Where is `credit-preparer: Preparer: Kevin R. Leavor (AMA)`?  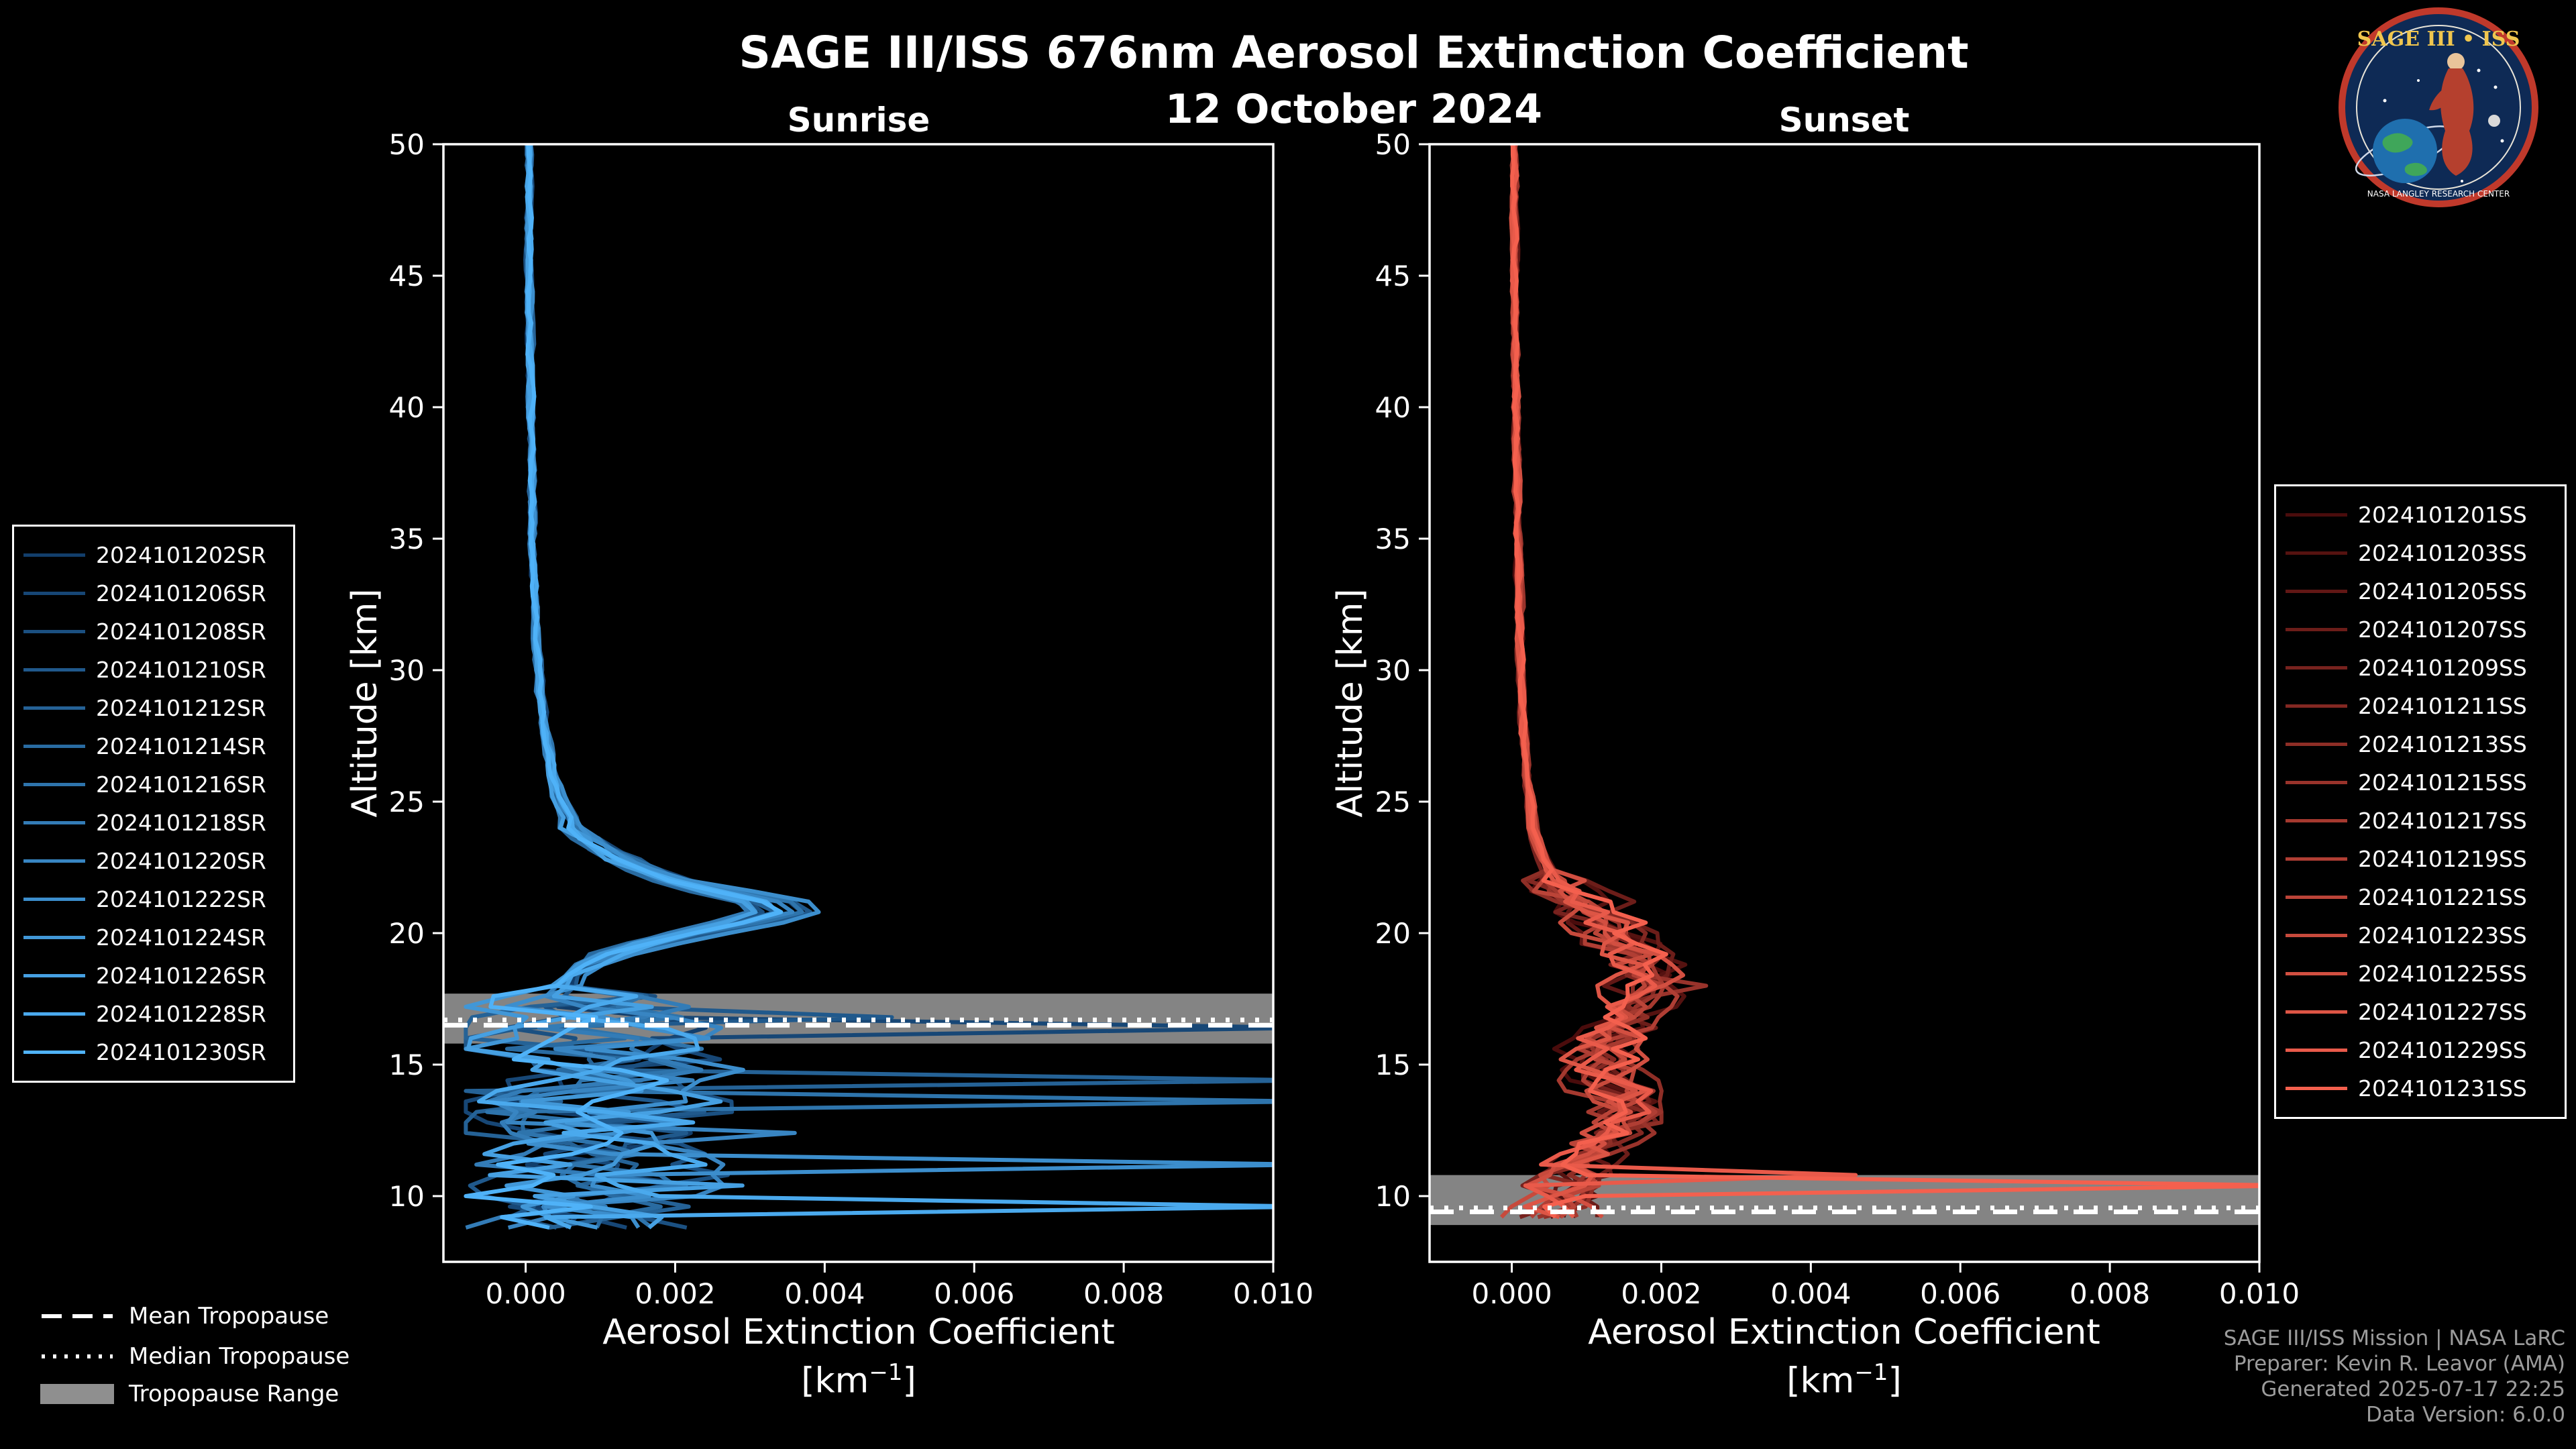 credit-preparer: Preparer: Kevin R. Leavor (AMA) is located at coordinates (2399, 1364).